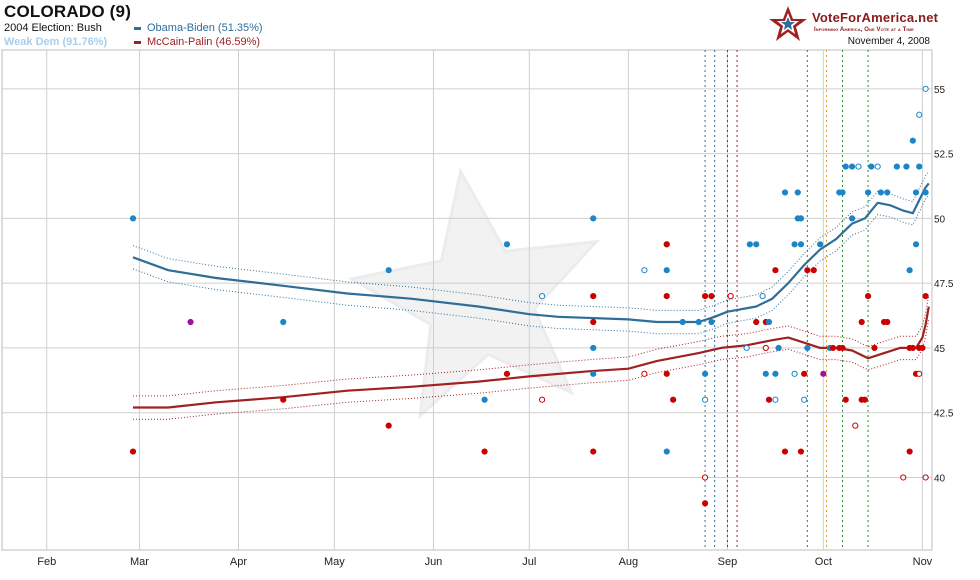 The width and height of the screenshot is (980, 580). I want to click on legend-mccain: McCain-Palin (46.59%), so click(197, 42).